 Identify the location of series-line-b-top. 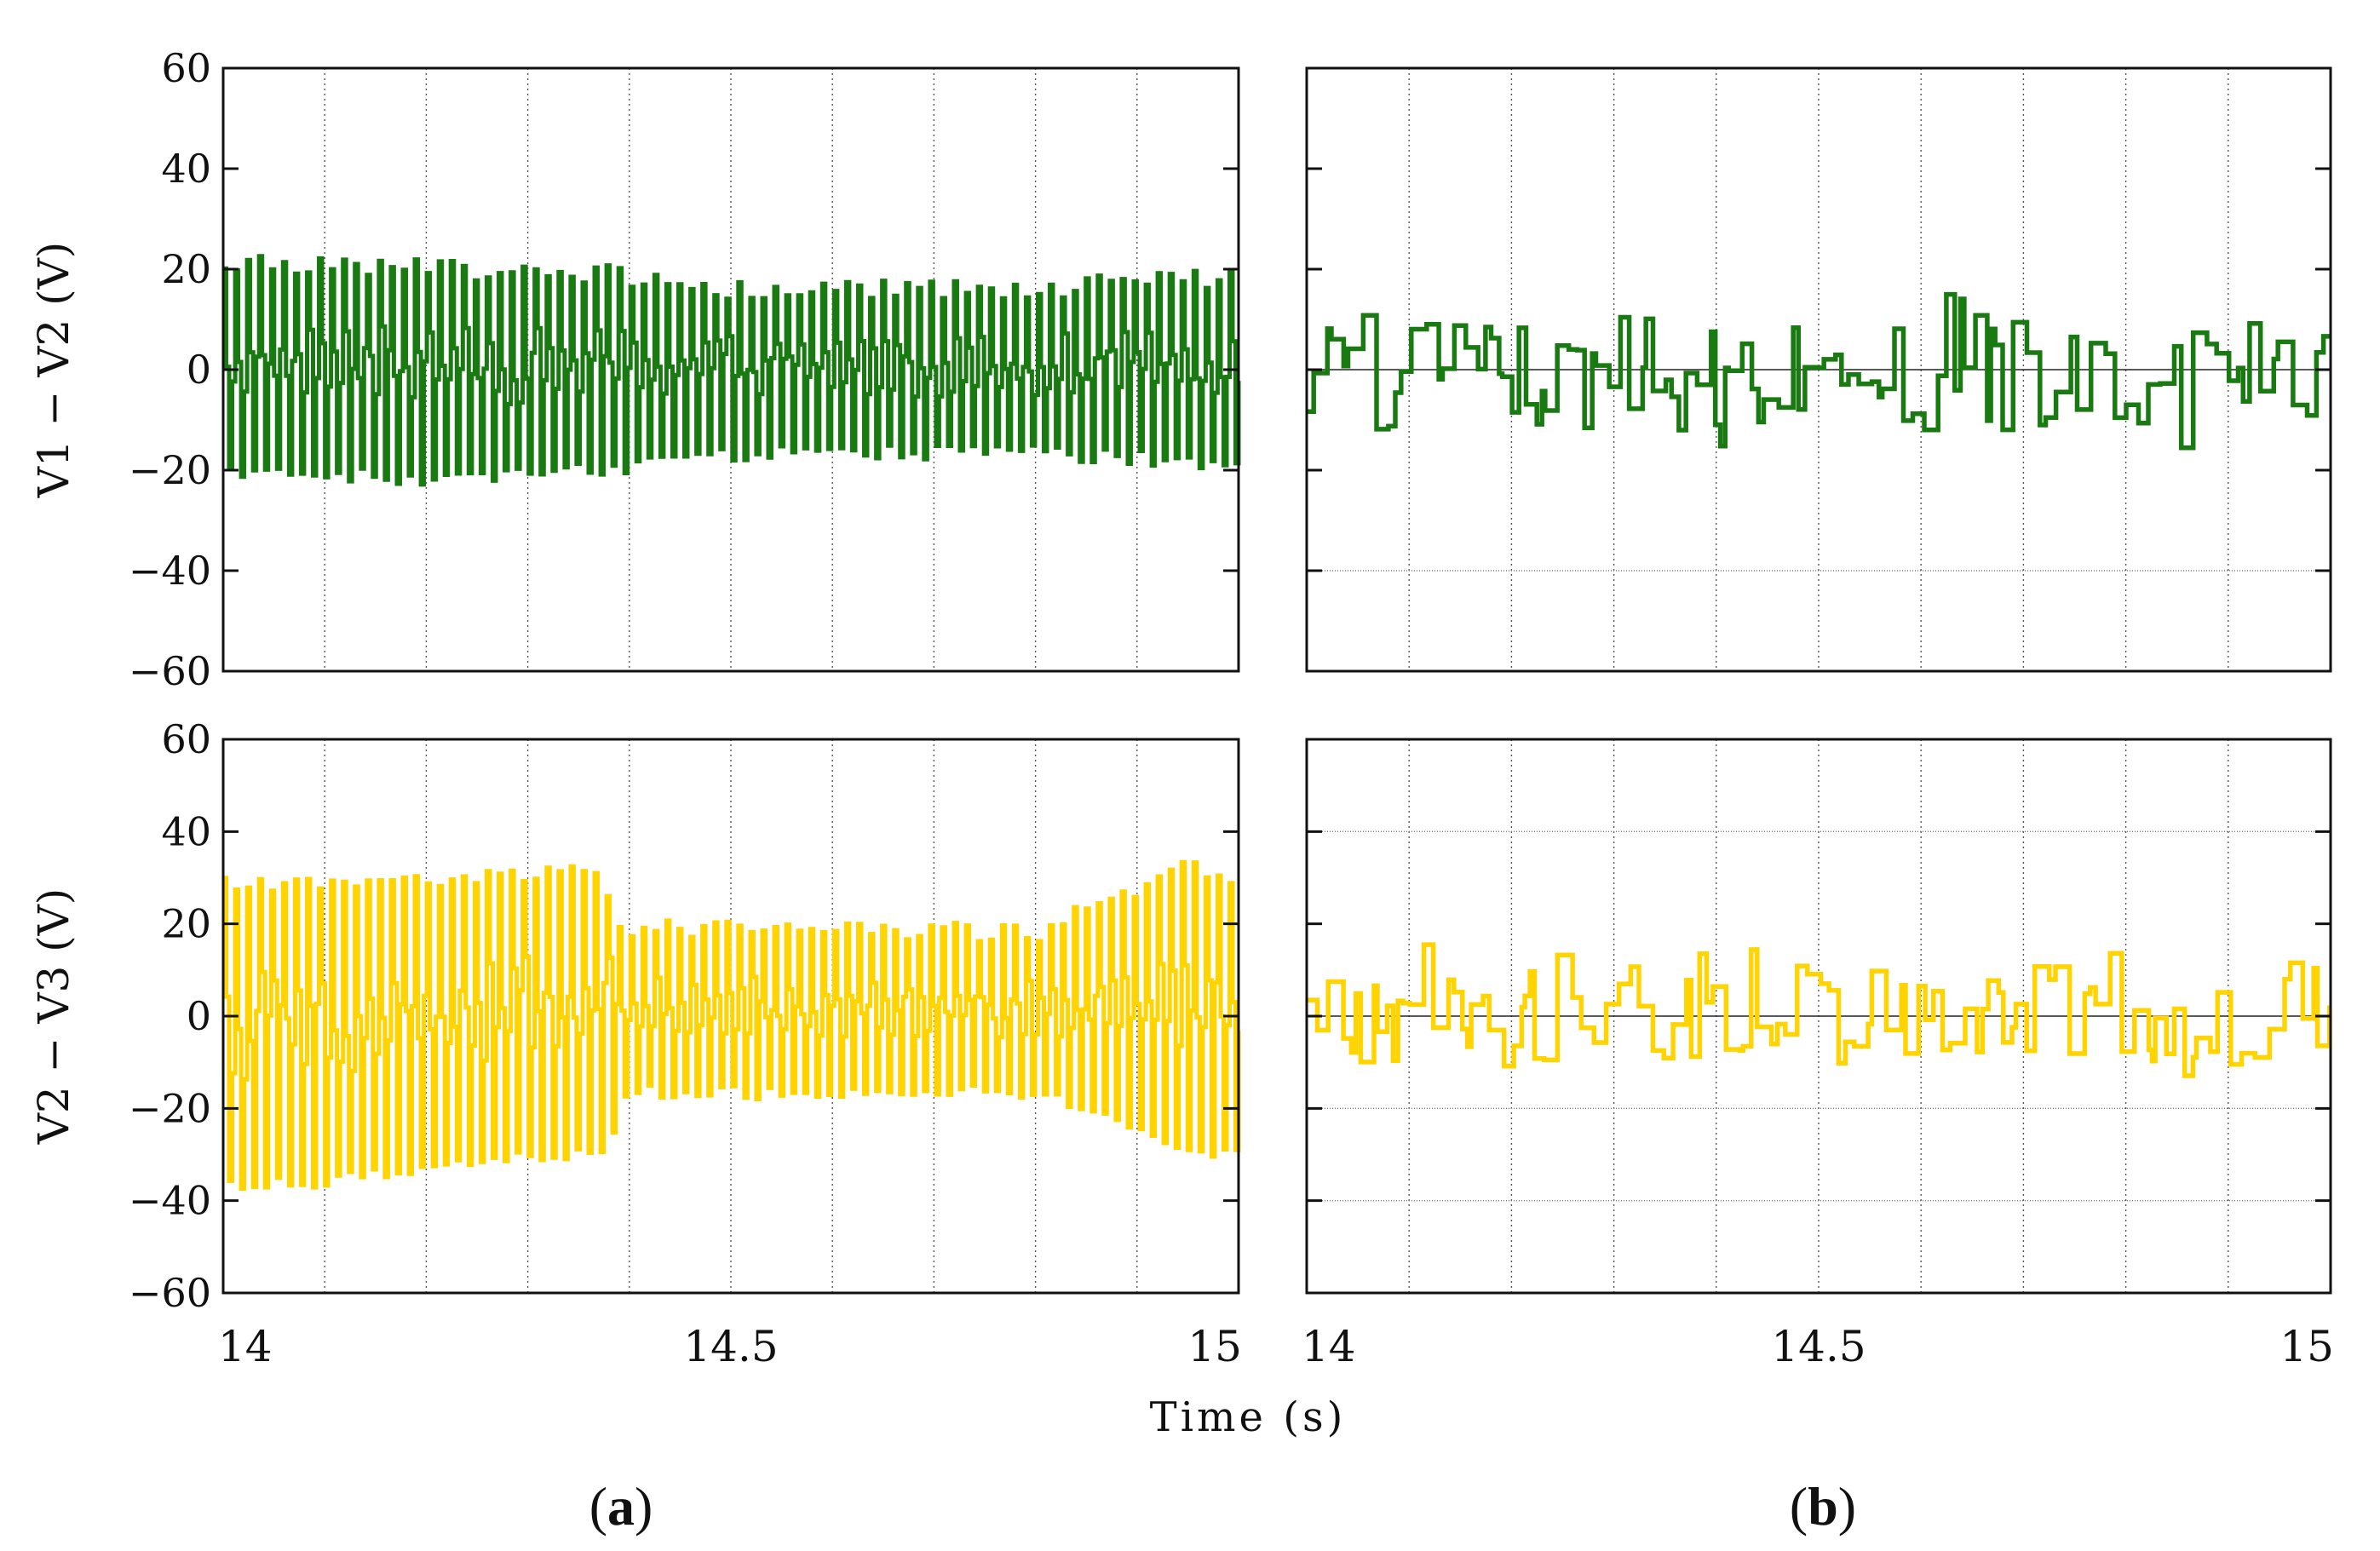
(1819, 371).